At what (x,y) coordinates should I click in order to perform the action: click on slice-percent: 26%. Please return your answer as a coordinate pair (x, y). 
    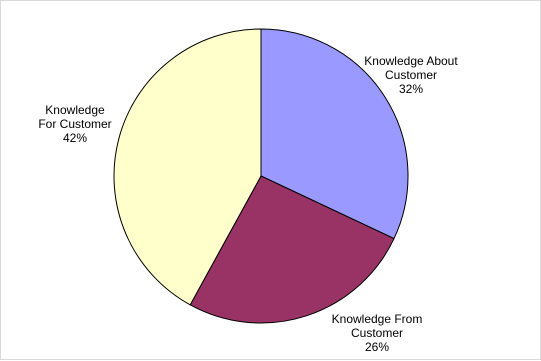
    Looking at the image, I should click on (377, 347).